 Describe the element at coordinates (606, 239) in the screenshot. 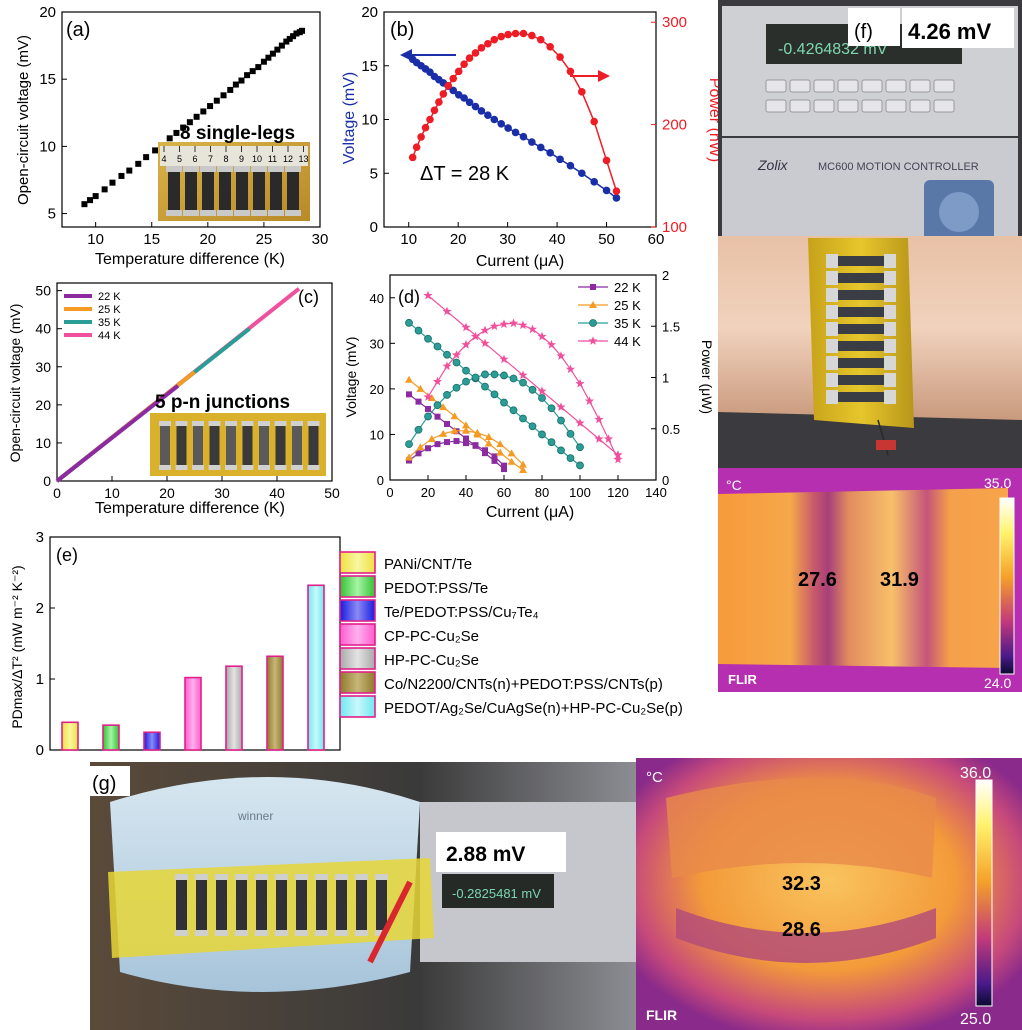

I see `x-tick-label: 50` at that location.